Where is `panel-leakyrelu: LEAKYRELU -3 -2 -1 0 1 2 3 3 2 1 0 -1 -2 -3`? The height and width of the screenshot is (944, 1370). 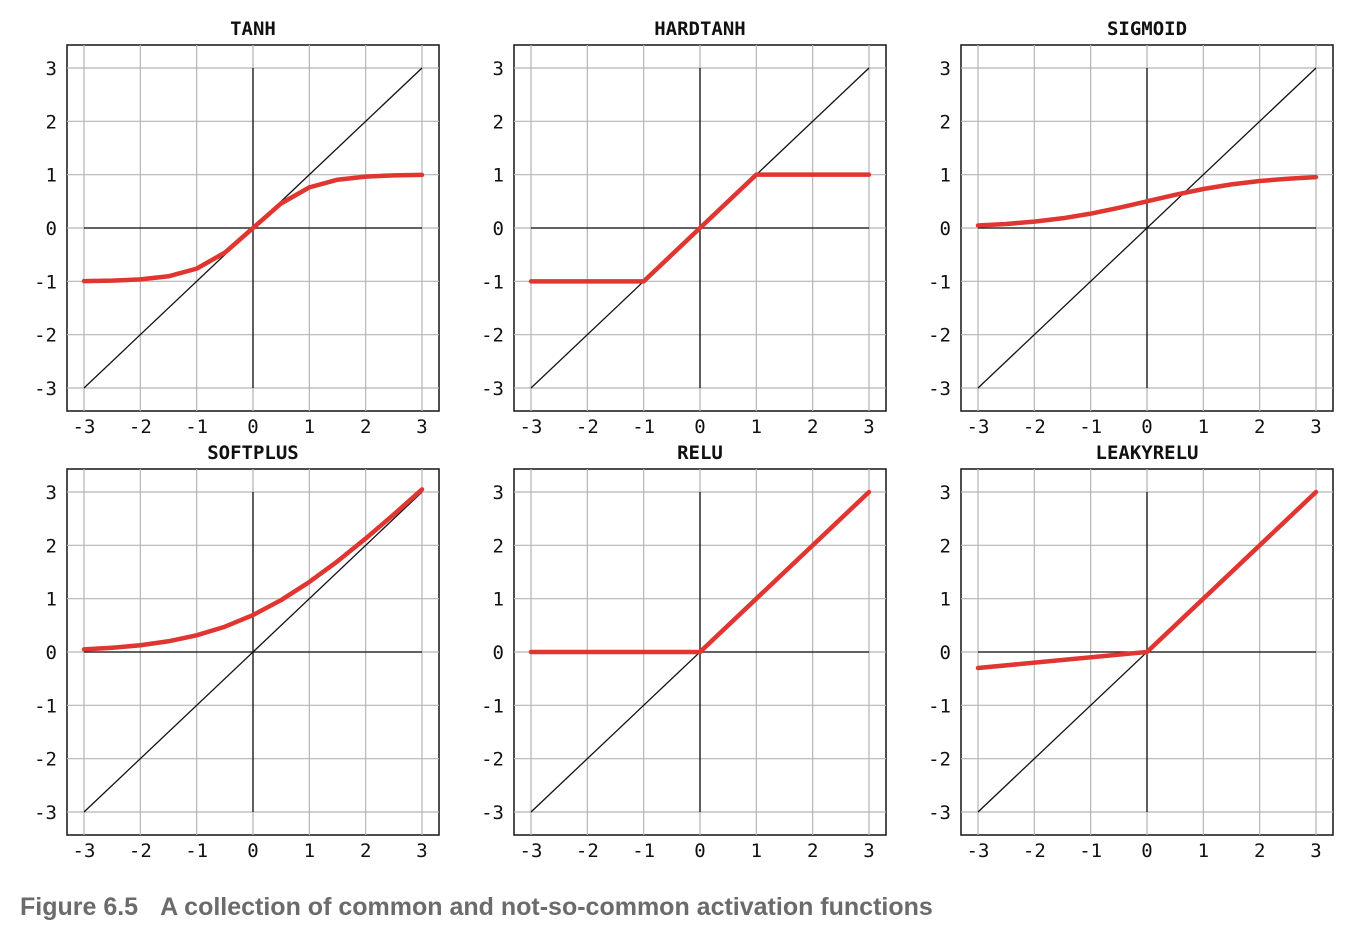
panel-leakyrelu: LEAKYRELU -3 -2 -1 0 1 2 3 3 2 1 0 -1 -2 -3 is located at coordinates (1131, 652).